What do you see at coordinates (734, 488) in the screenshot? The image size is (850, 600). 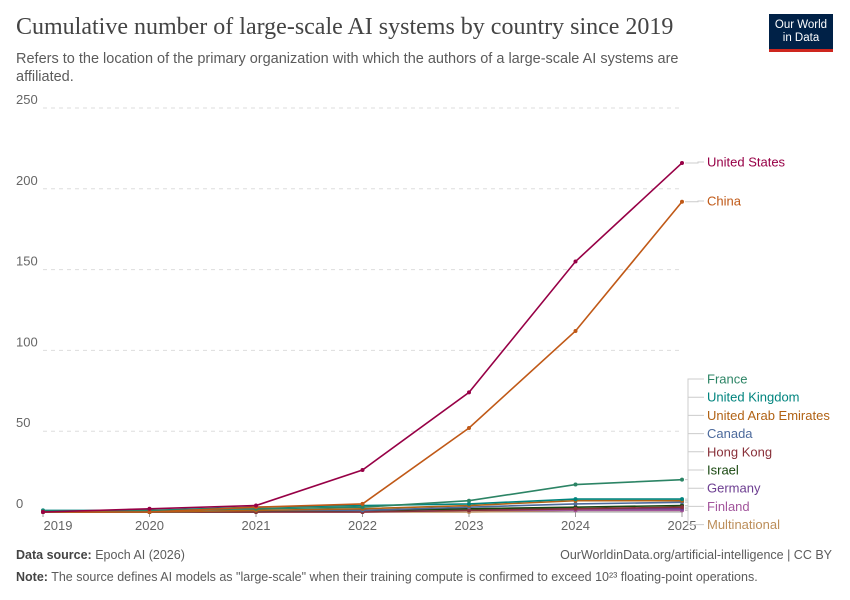 I see `series-label: Germany` at bounding box center [734, 488].